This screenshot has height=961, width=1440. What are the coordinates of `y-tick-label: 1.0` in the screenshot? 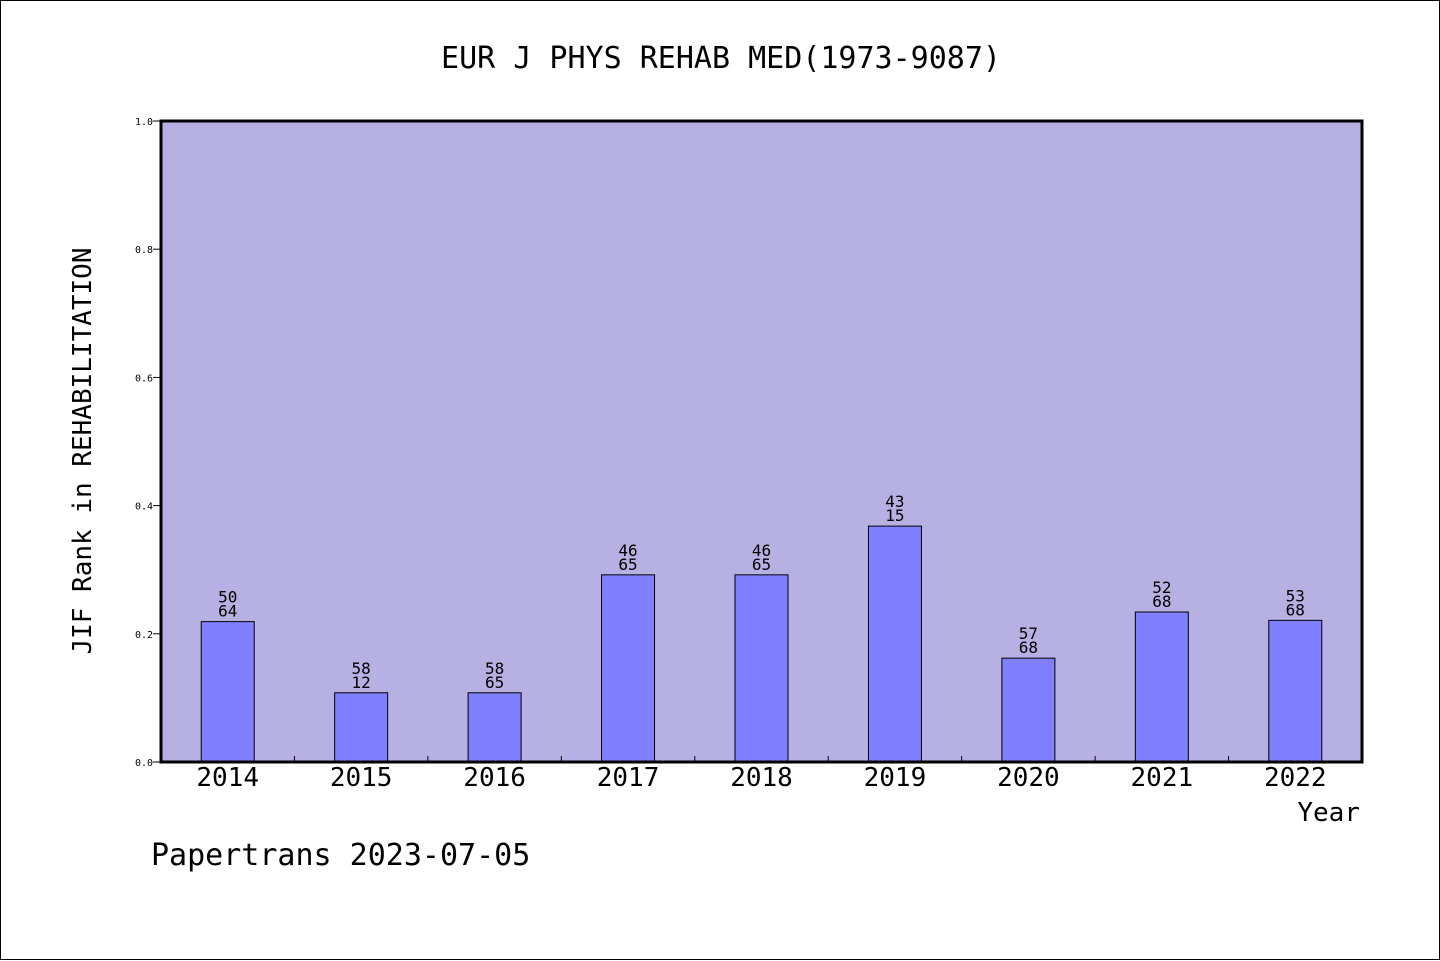 It's located at (144, 122).